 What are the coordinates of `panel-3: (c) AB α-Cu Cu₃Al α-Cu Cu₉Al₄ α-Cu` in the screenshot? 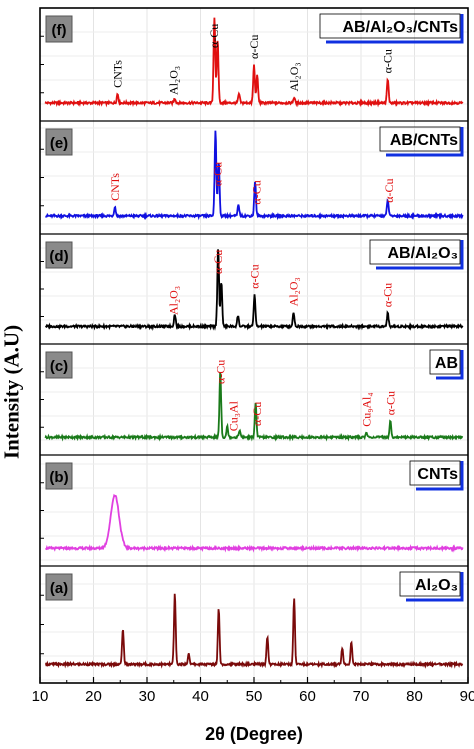 It's located at (254, 392).